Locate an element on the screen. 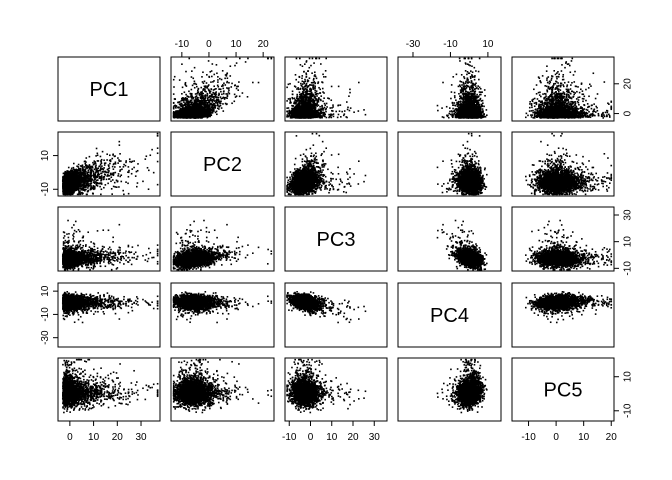  point-cloud-pc1-vs-pc2 is located at coordinates (222, 88).